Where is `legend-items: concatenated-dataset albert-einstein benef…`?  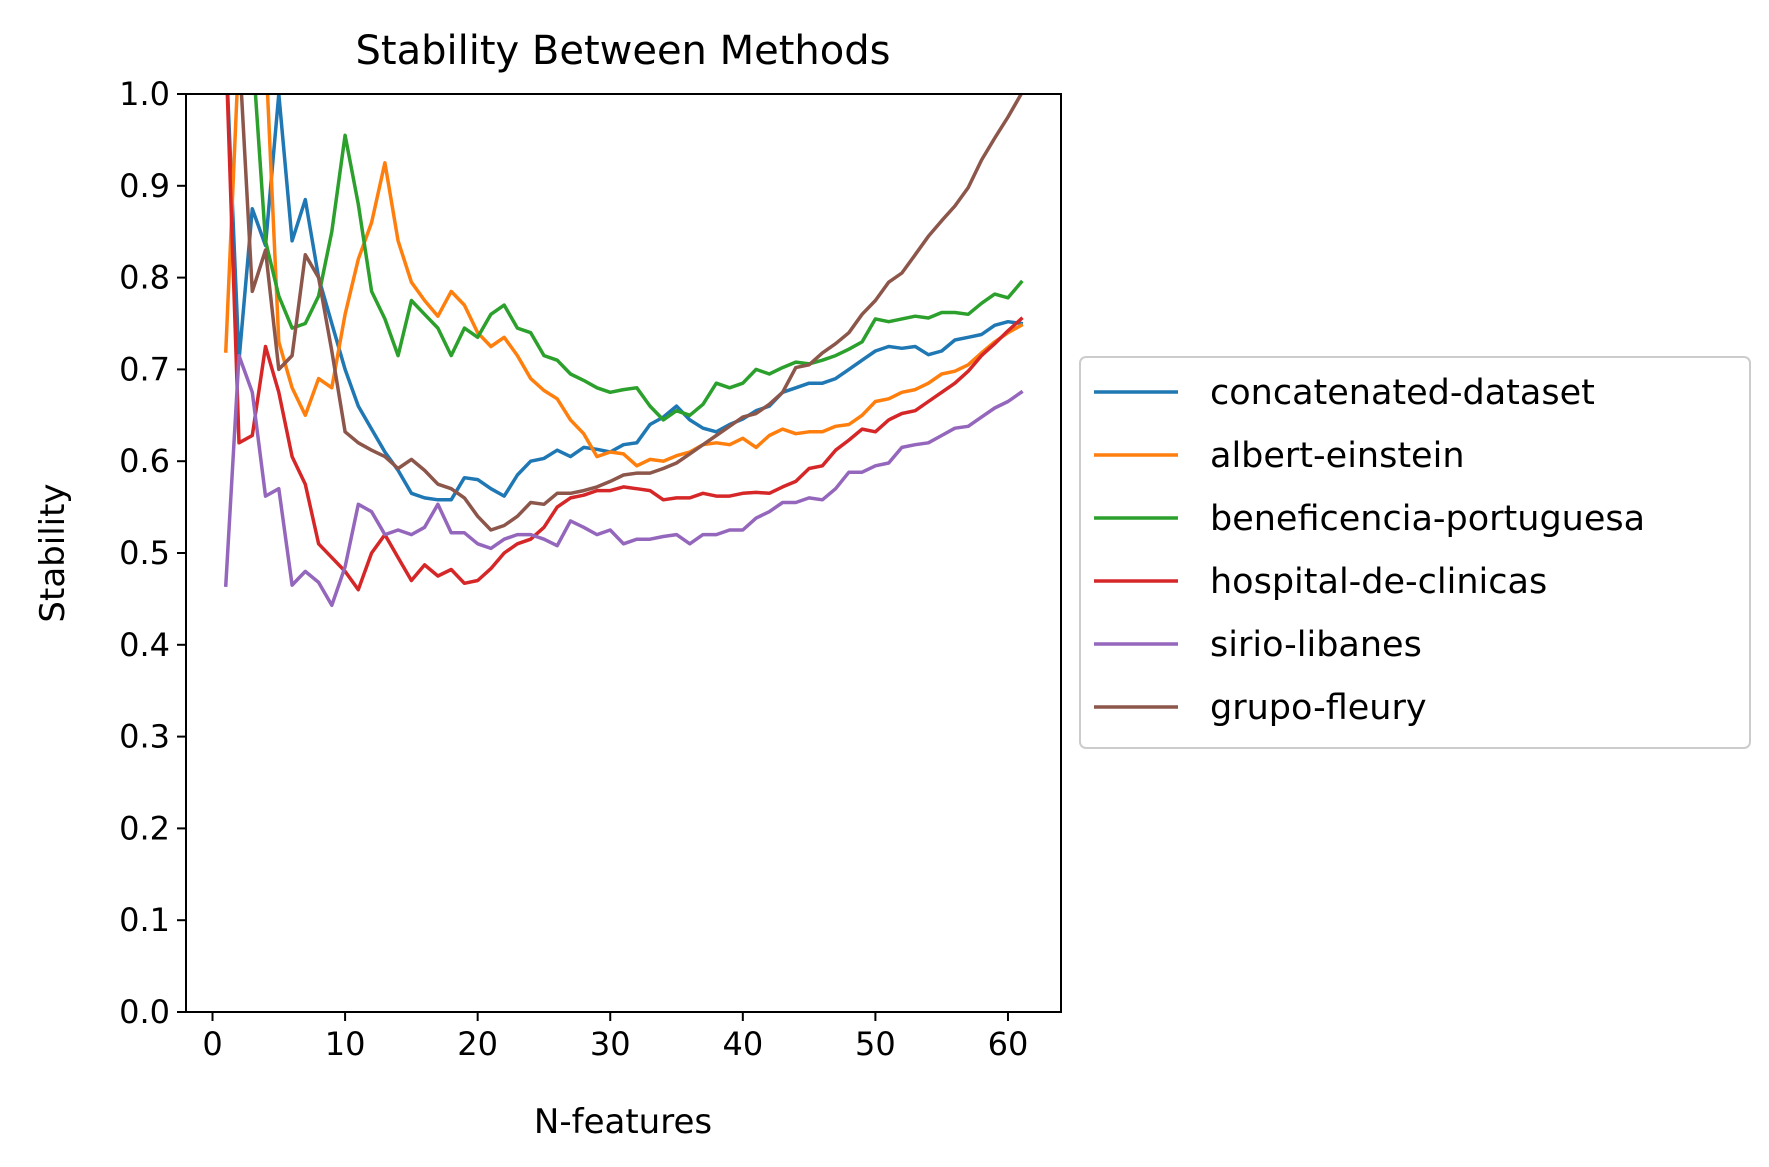
legend-items: concatenated-dataset albert-einstein benef… is located at coordinates (1369, 550).